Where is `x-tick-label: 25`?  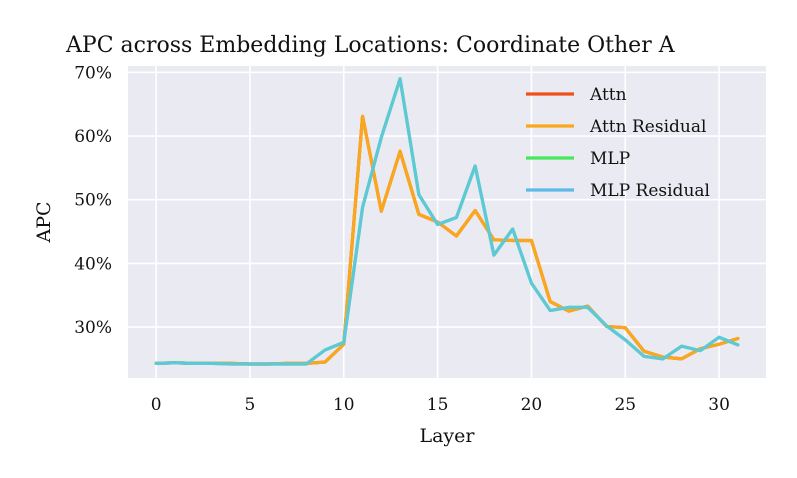
x-tick-label: 25 is located at coordinates (625, 405).